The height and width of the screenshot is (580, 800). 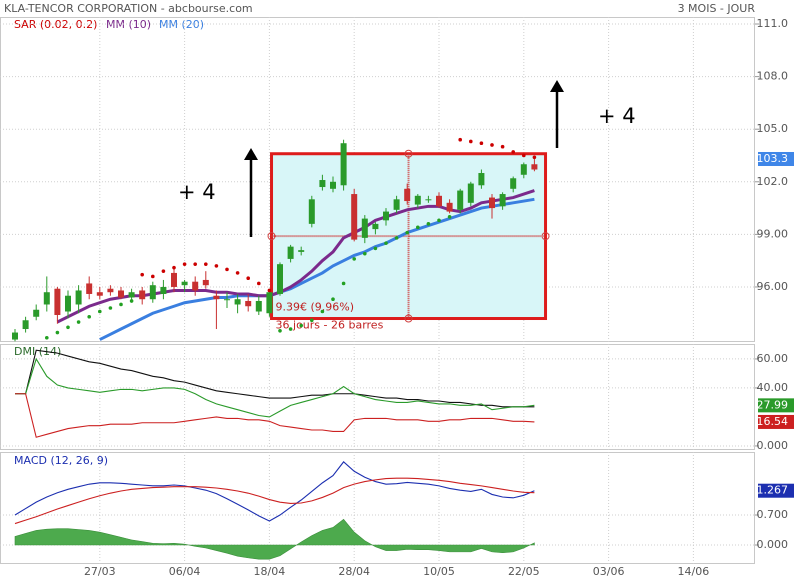 What do you see at coordinates (185, 571) in the screenshot?
I see `x-tick-label: 06/04` at bounding box center [185, 571].